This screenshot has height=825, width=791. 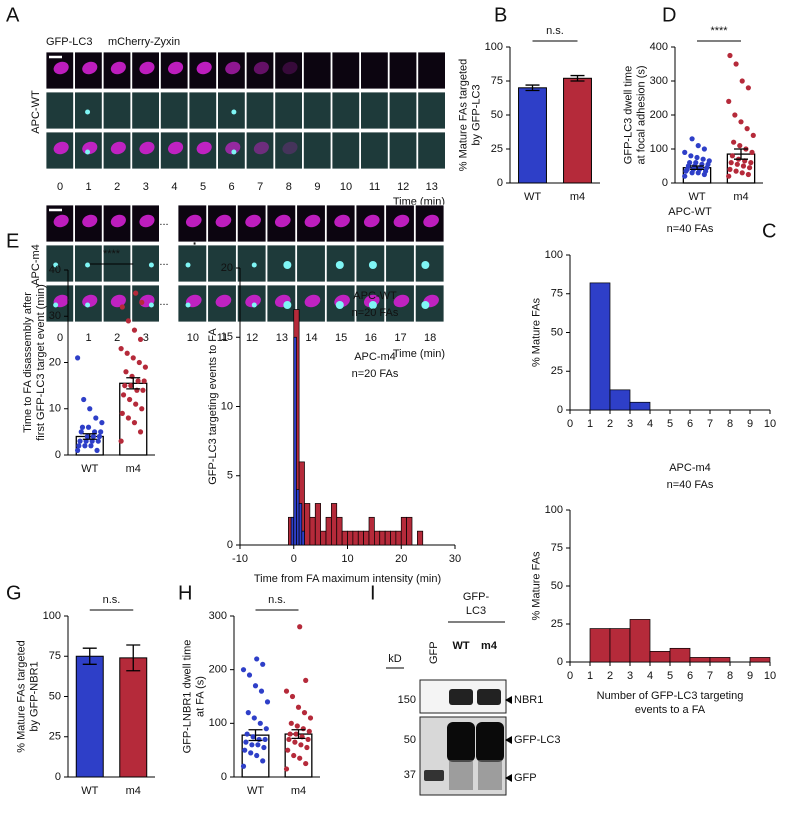 I want to click on time-label: 0, so click(x=60, y=187).